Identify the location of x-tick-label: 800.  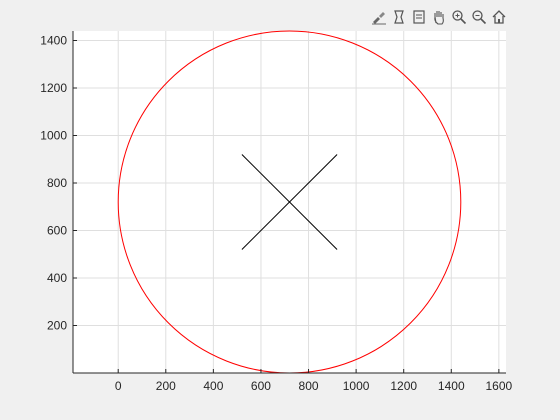
(309, 386).